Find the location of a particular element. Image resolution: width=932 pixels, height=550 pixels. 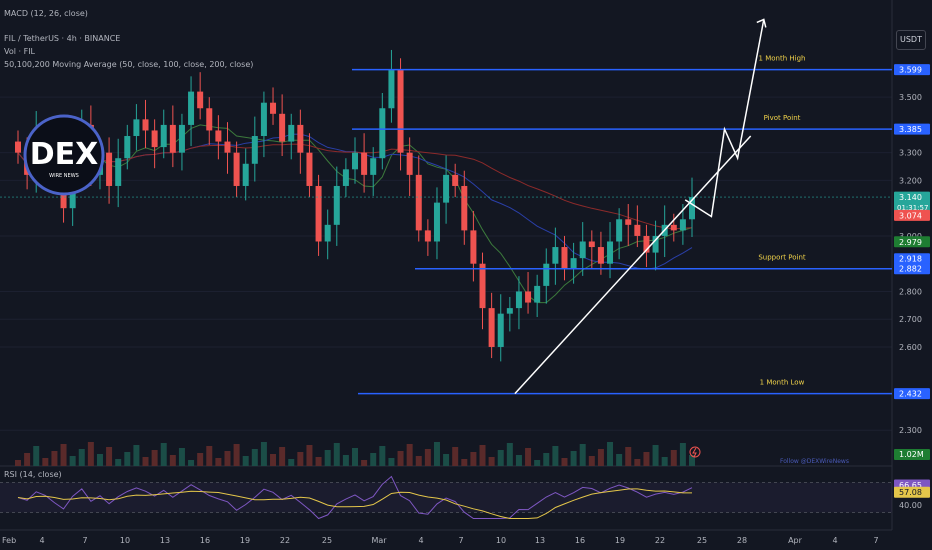

price-tag is located at coordinates (912, 202).